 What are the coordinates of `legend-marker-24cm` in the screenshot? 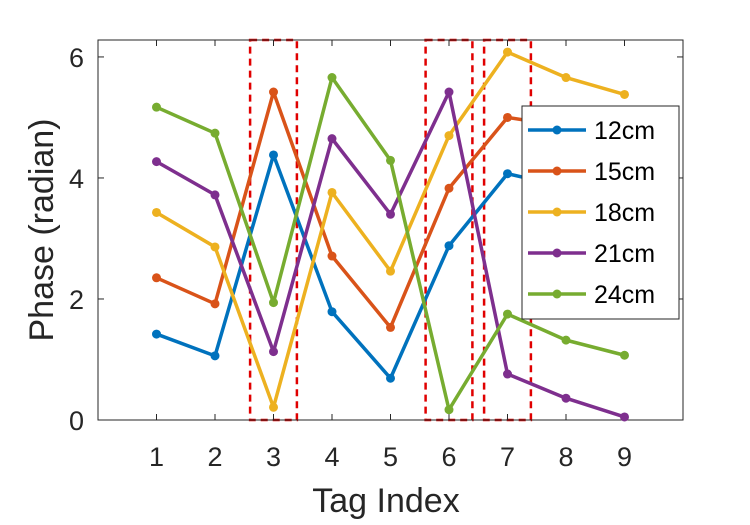 It's located at (557, 294).